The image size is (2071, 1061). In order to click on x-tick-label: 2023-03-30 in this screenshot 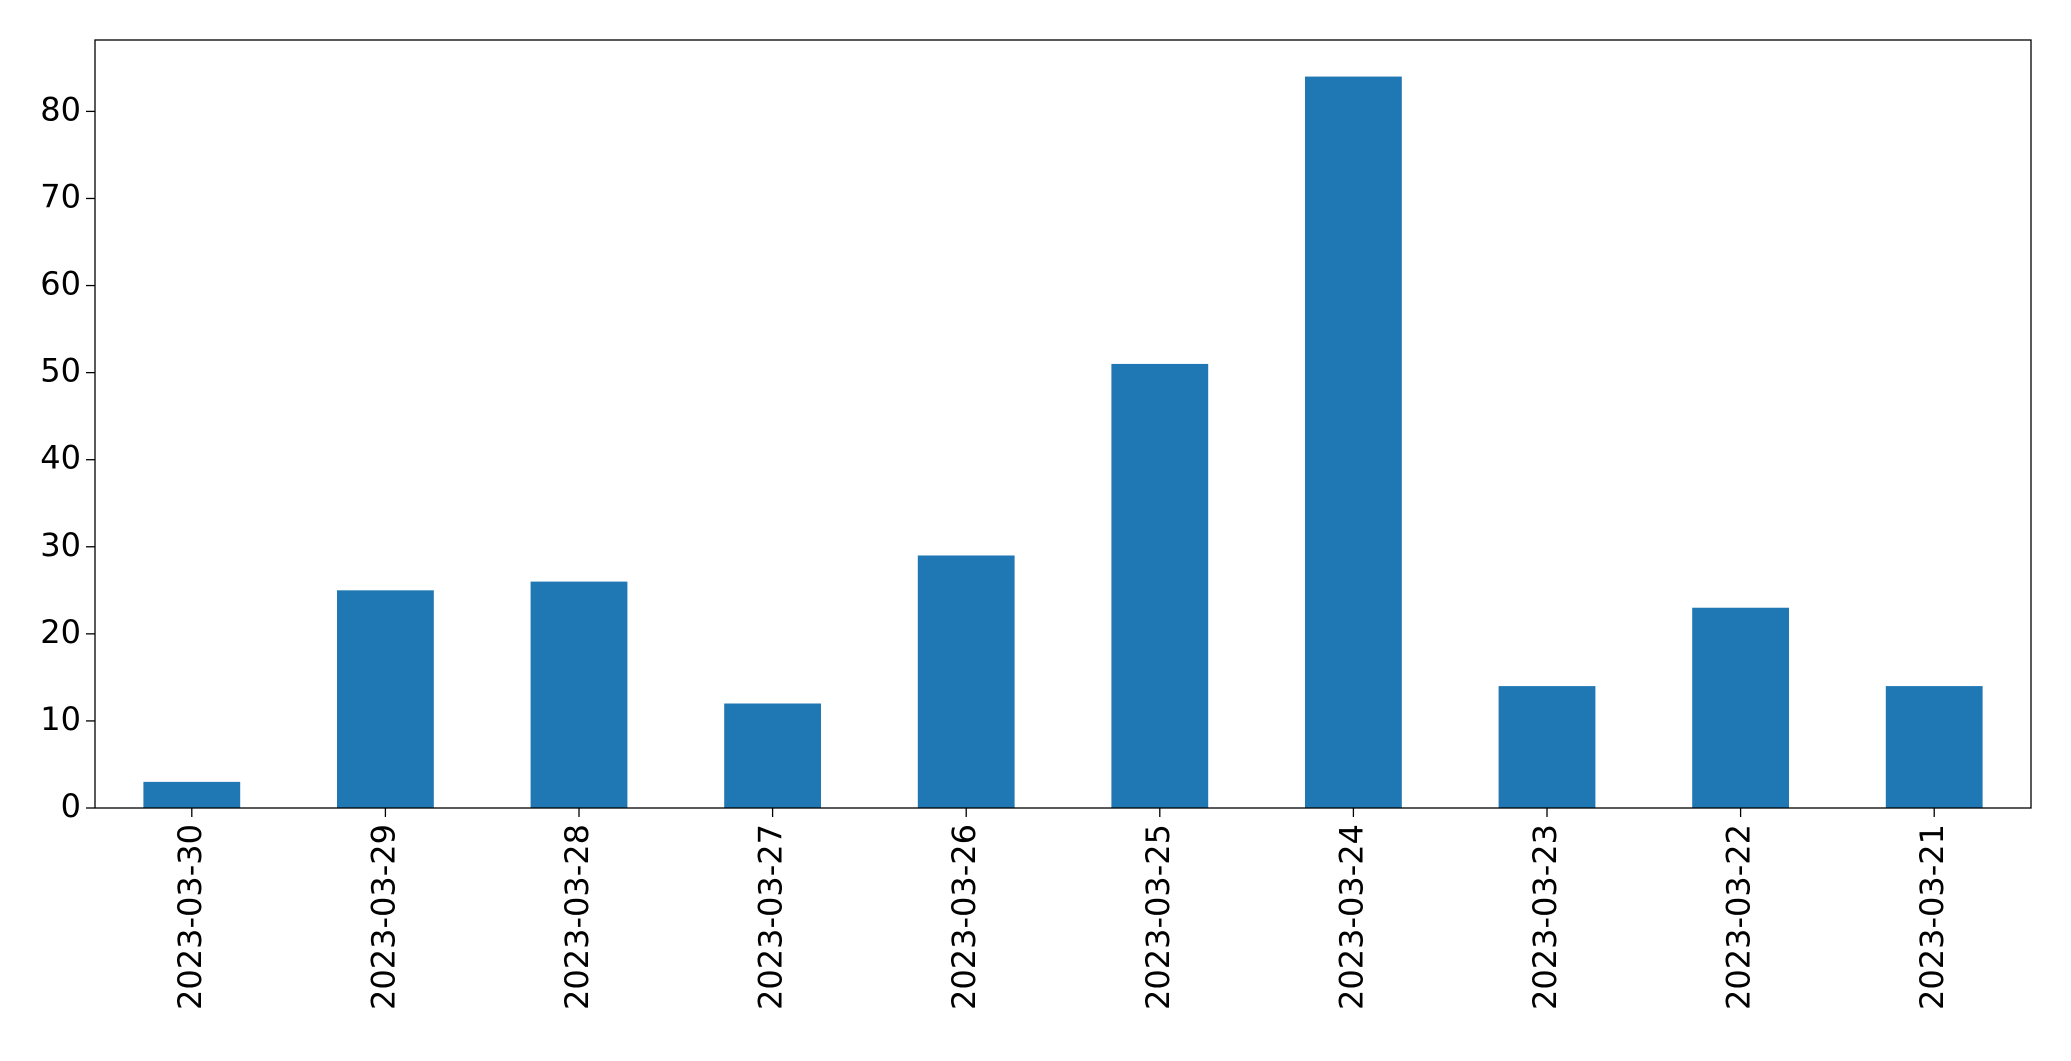, I will do `click(190, 917)`.